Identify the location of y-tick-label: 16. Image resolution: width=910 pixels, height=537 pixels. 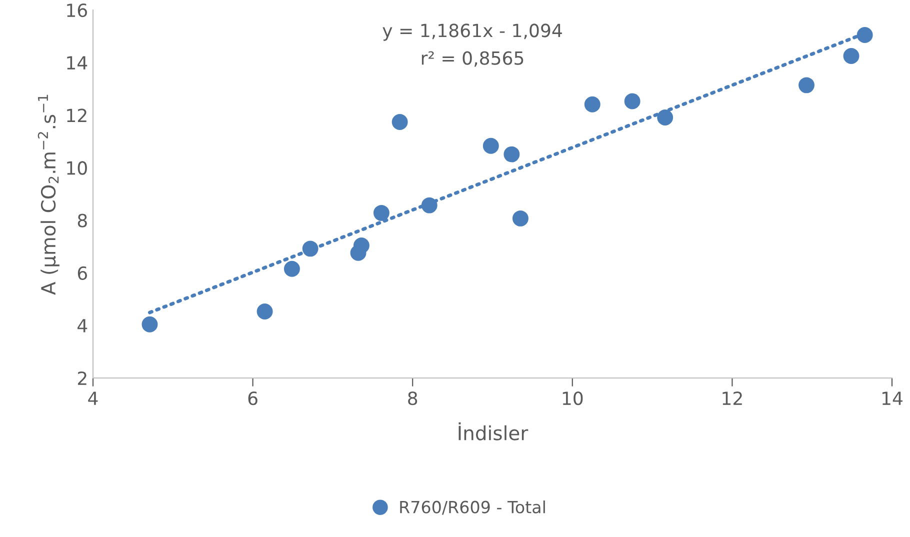
(77, 10).